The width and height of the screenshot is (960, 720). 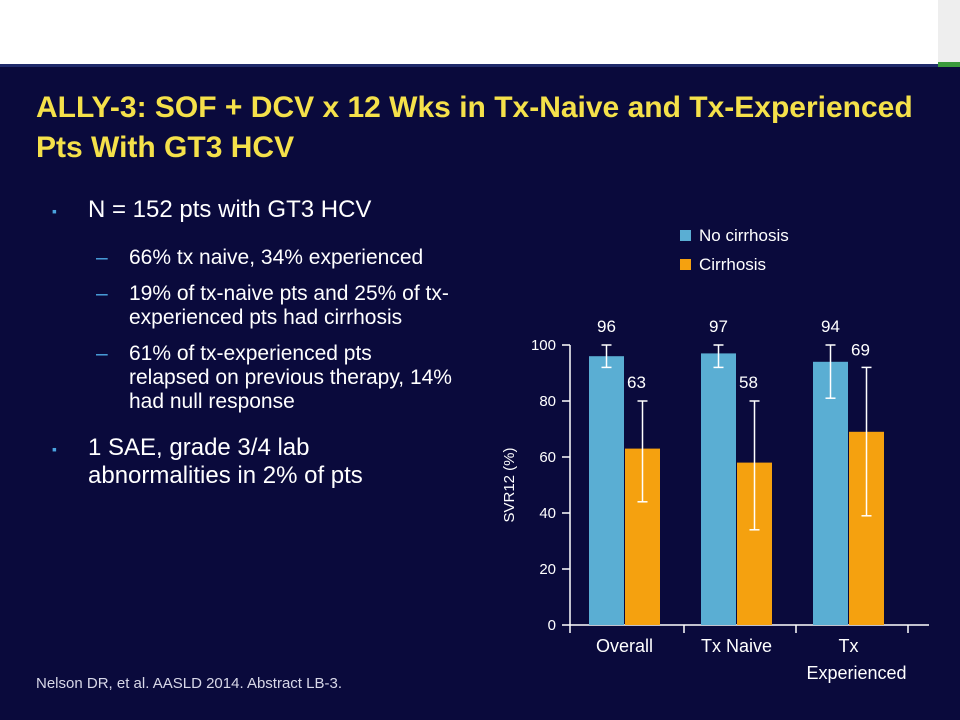 I want to click on y-tick-label: 80, so click(x=547, y=401).